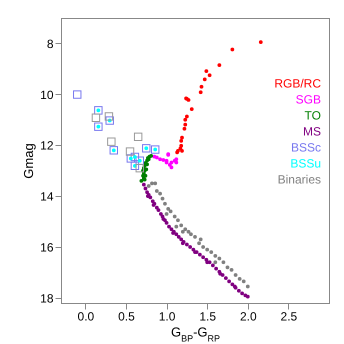  What do you see at coordinates (305, 147) in the screenshot?
I see `text: BSSc` at bounding box center [305, 147].